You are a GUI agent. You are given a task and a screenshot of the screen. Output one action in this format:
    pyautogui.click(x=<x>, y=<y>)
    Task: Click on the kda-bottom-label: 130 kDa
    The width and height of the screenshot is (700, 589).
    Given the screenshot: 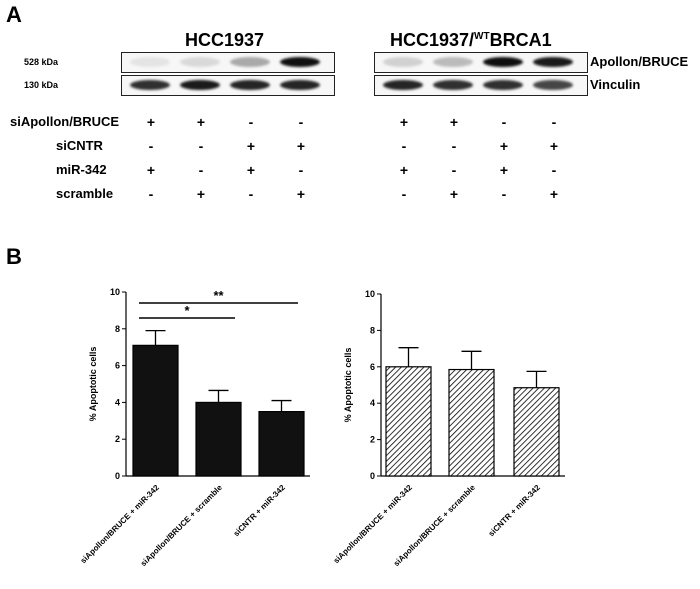 What is the action you would take?
    pyautogui.click(x=41, y=85)
    